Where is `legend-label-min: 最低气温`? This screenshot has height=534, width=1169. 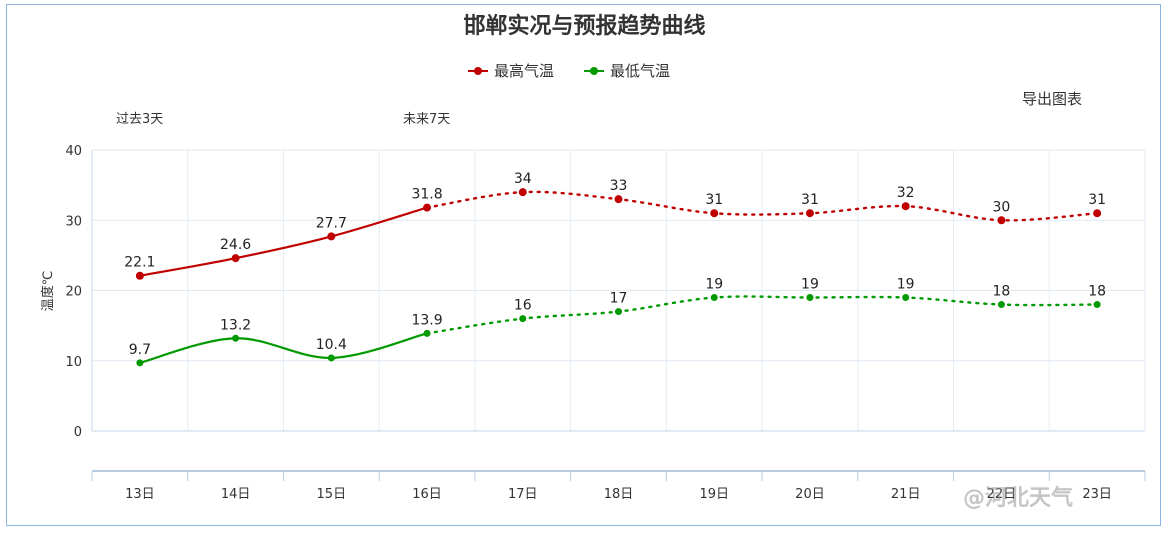 legend-label-min: 最低气温 is located at coordinates (640, 71).